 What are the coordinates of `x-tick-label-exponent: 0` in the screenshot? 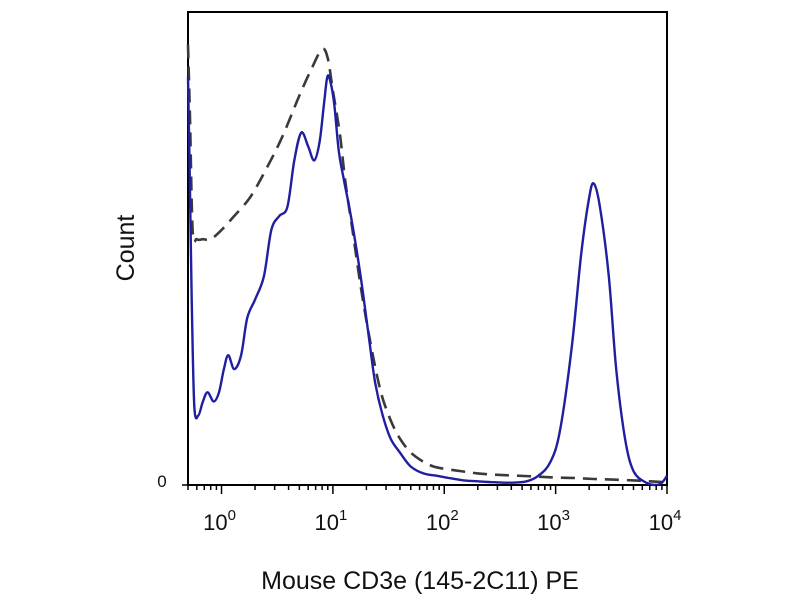 It's located at (232, 515).